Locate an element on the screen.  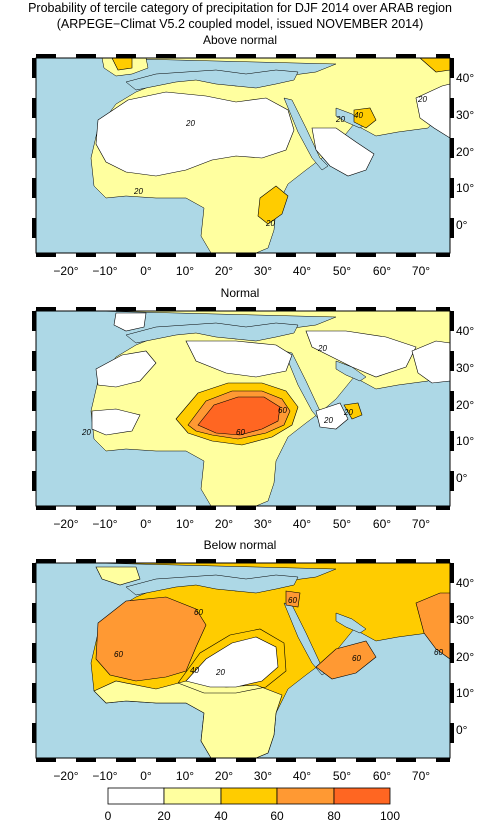
colorbar-tick-label: 0 is located at coordinates (108, 816).